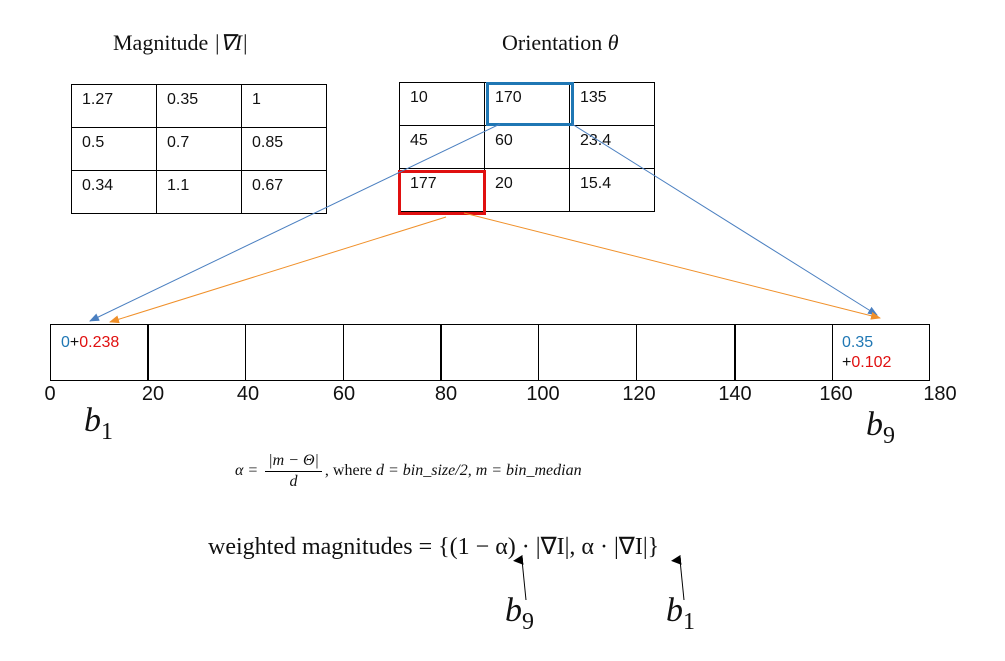 This screenshot has width=1005, height=661. I want to click on pointer-label-b9: b9, so click(519, 613).